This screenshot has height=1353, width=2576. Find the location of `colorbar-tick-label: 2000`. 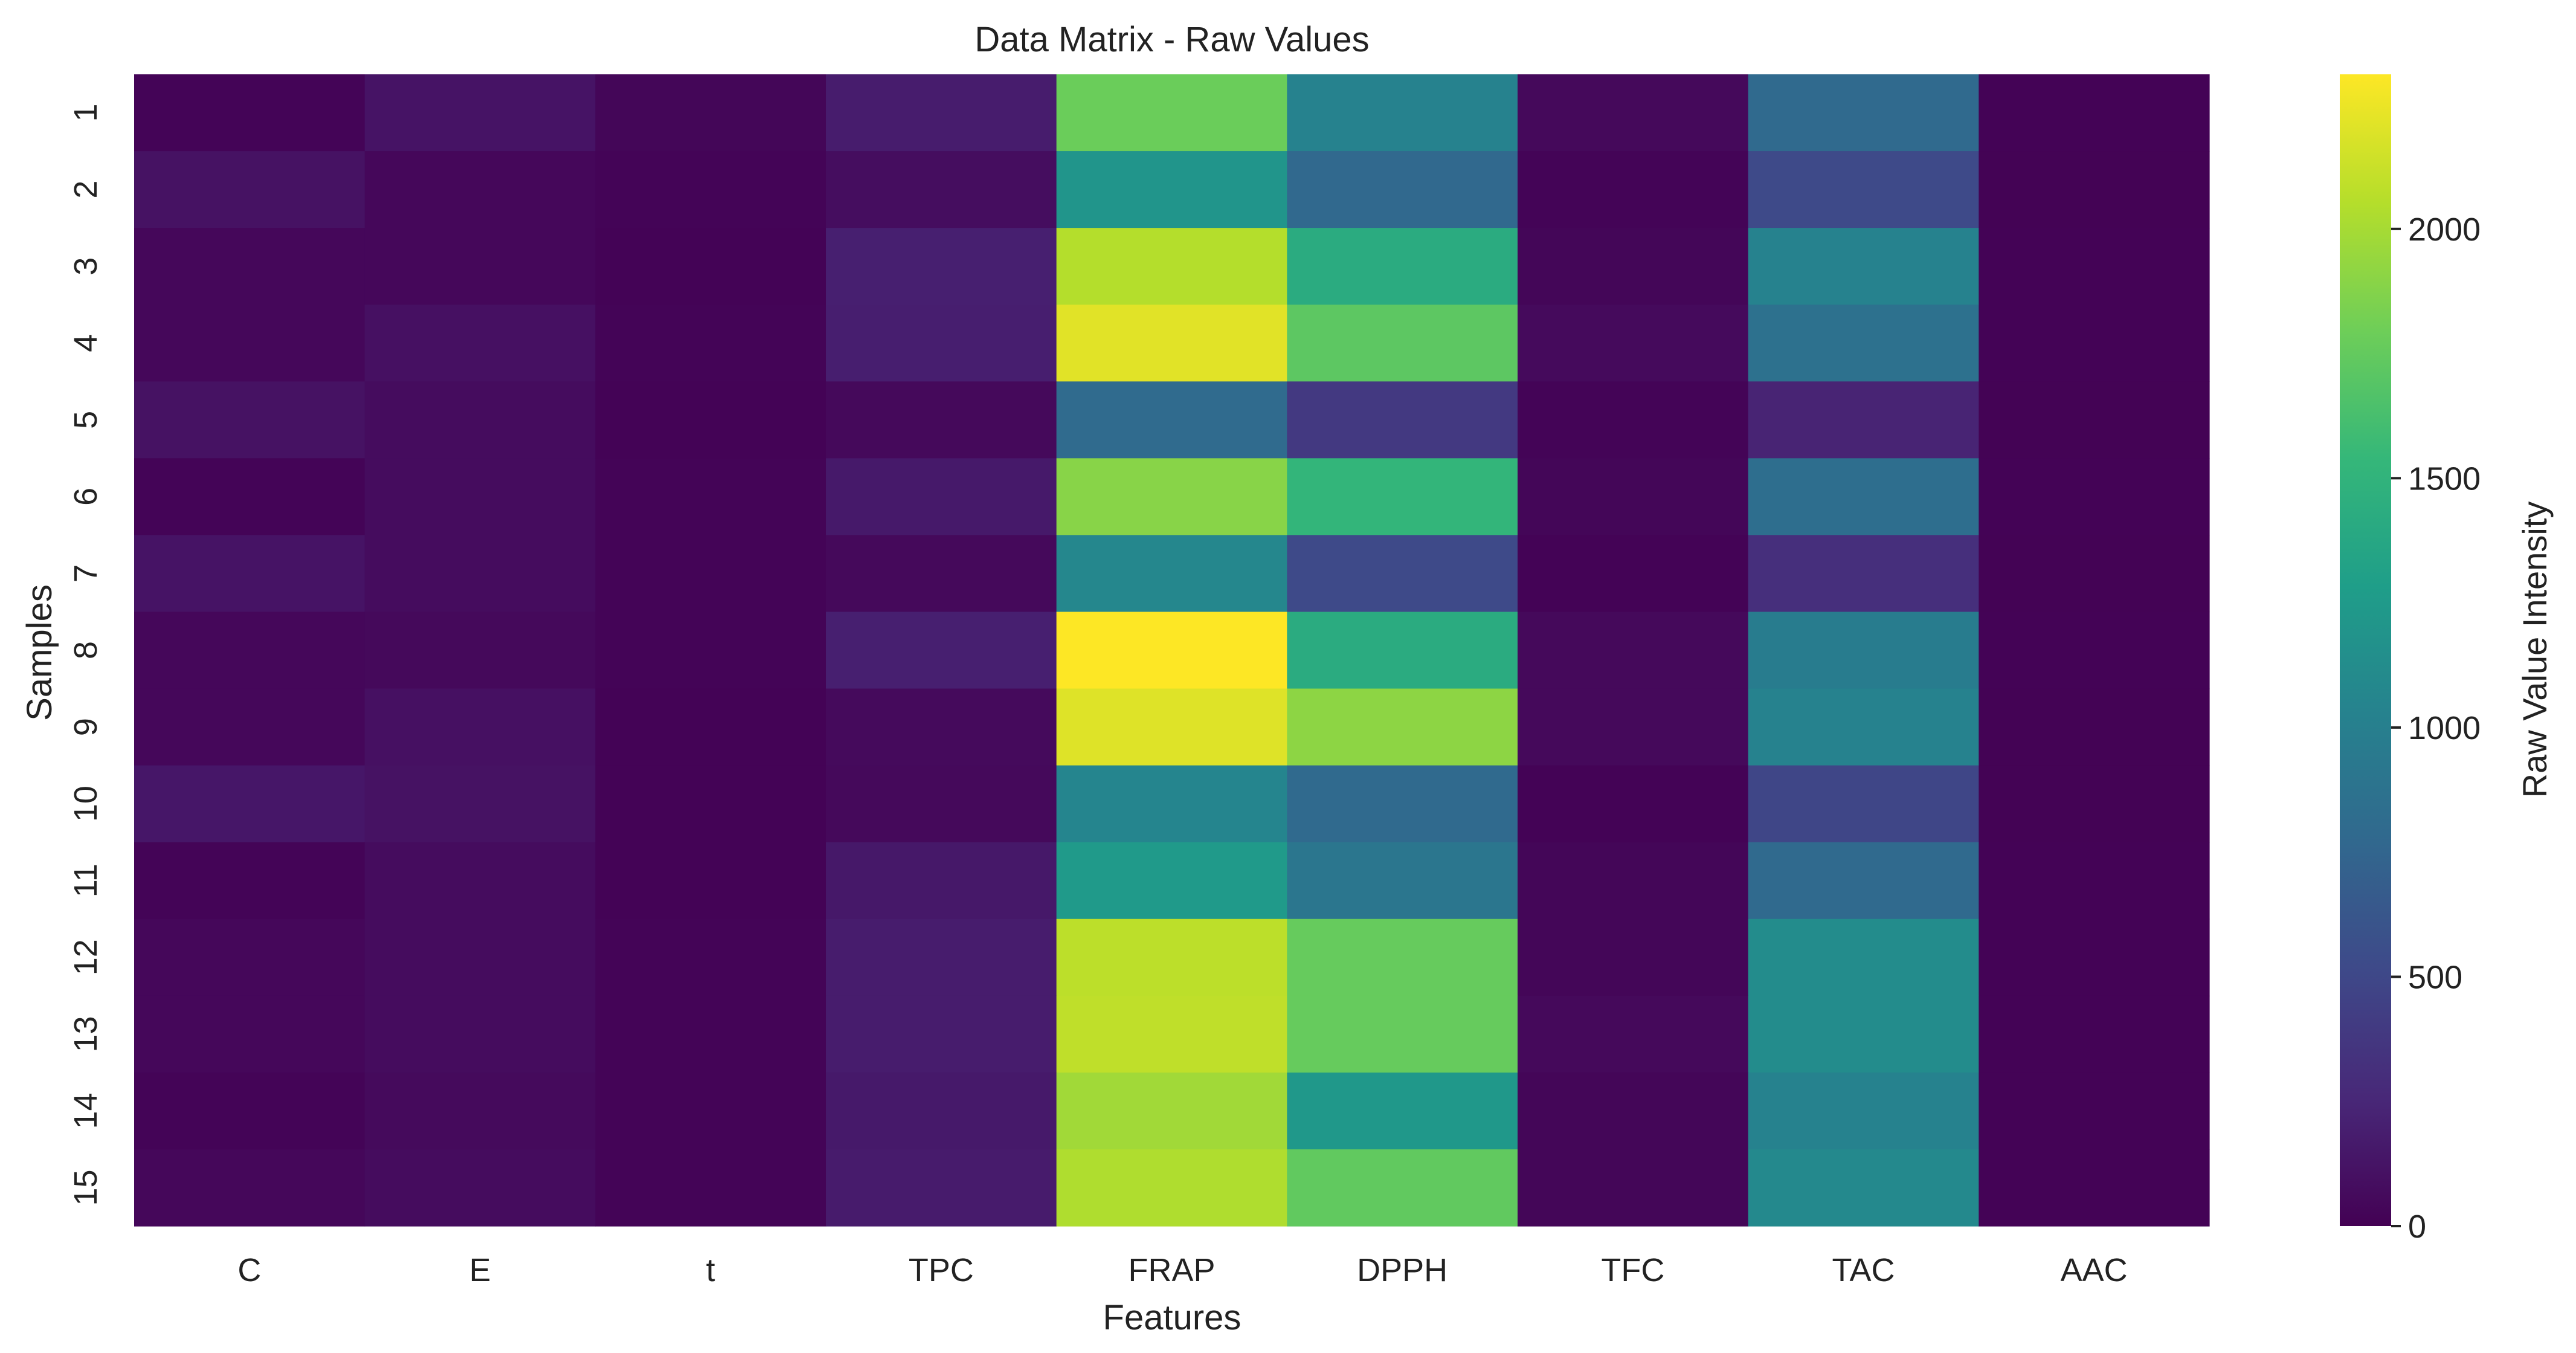

colorbar-tick-label: 2000 is located at coordinates (2444, 230).